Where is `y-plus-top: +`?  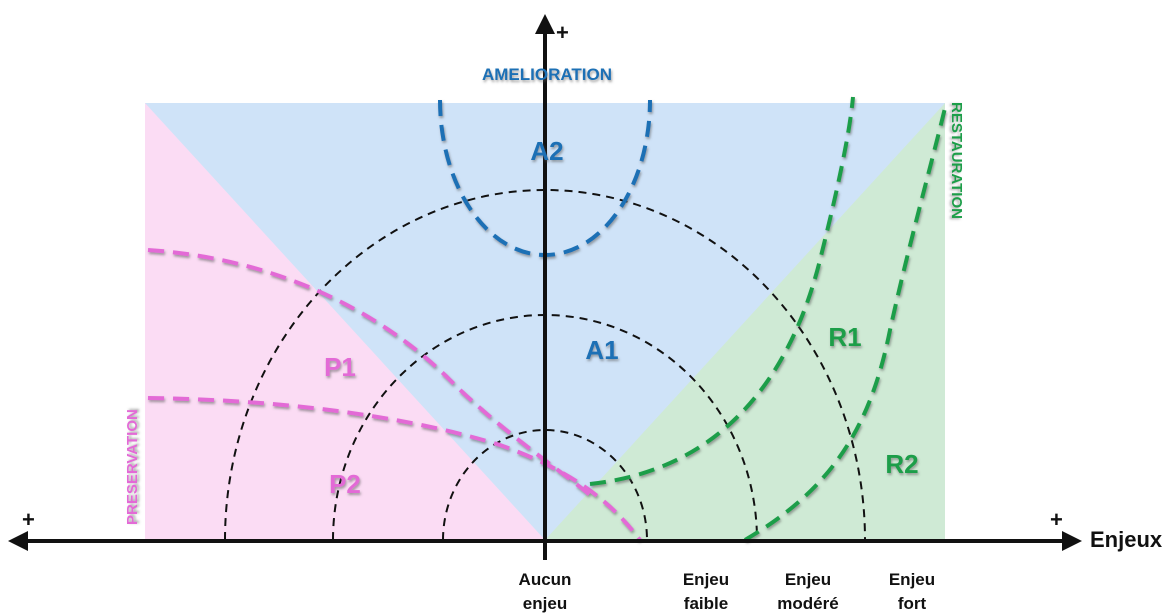
y-plus-top: + is located at coordinates (562, 32).